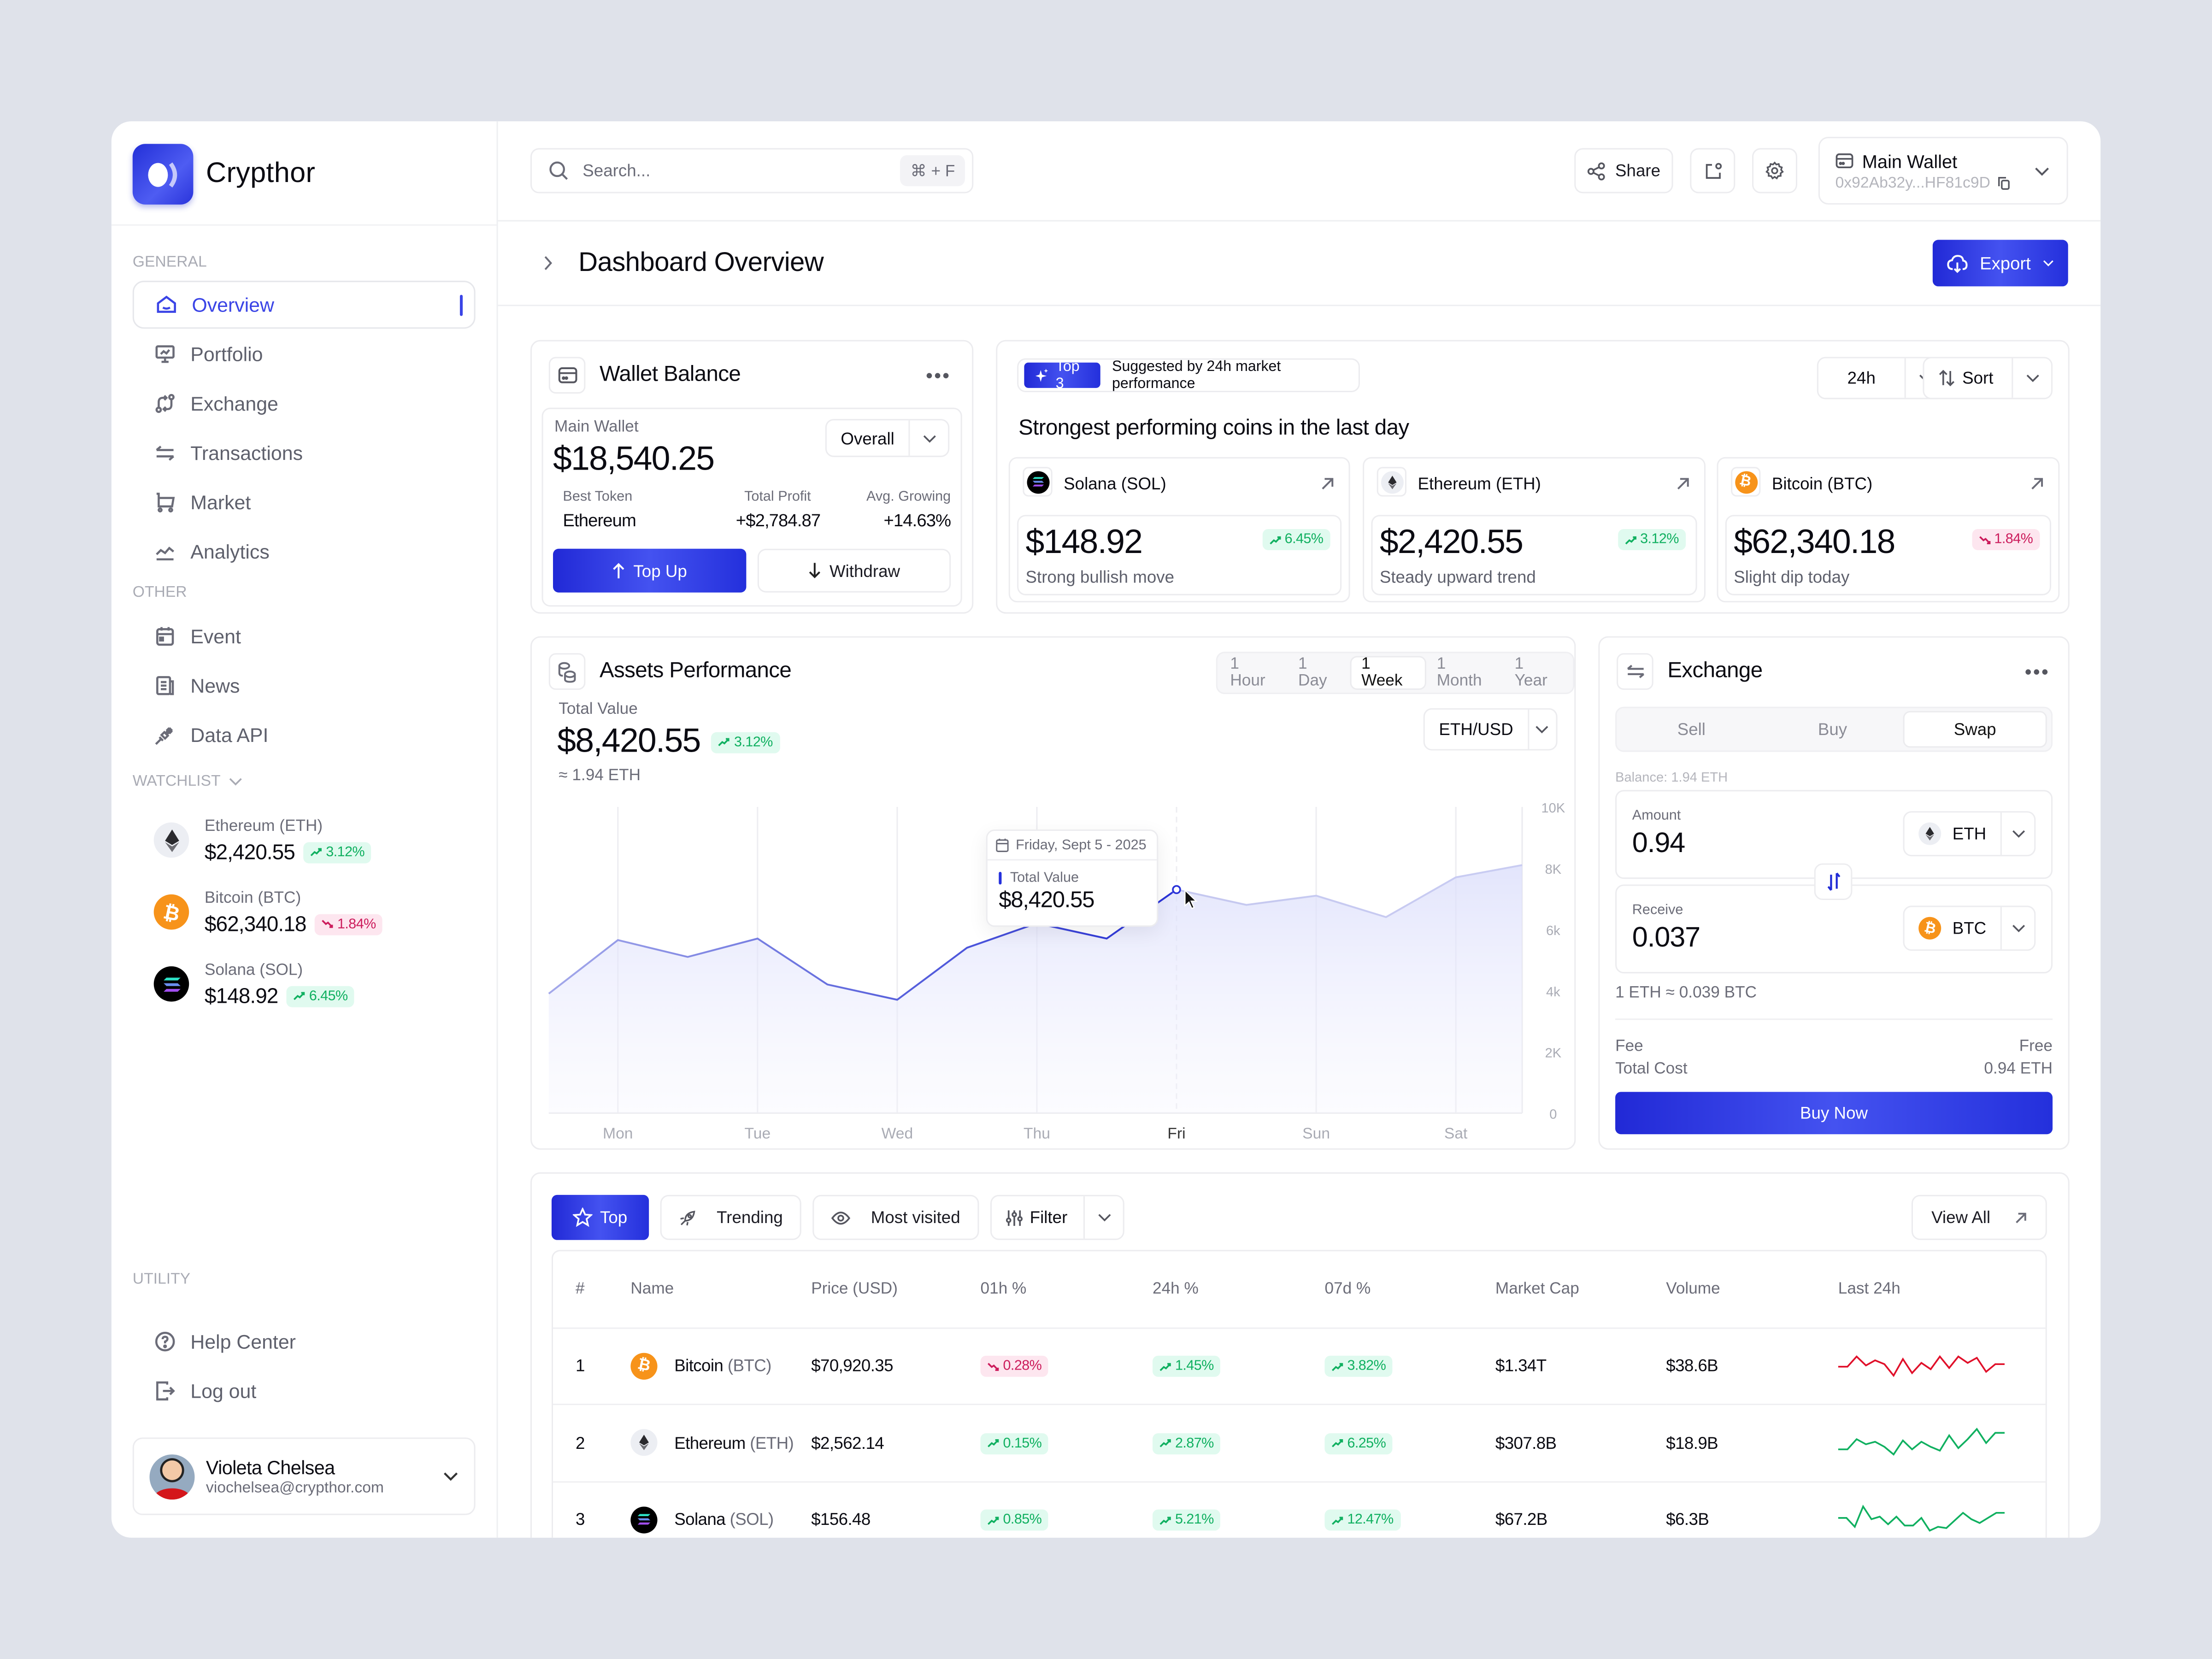 This screenshot has width=2212, height=1659. What do you see at coordinates (1929, 833) in the screenshot?
I see `ethereum-icon` at bounding box center [1929, 833].